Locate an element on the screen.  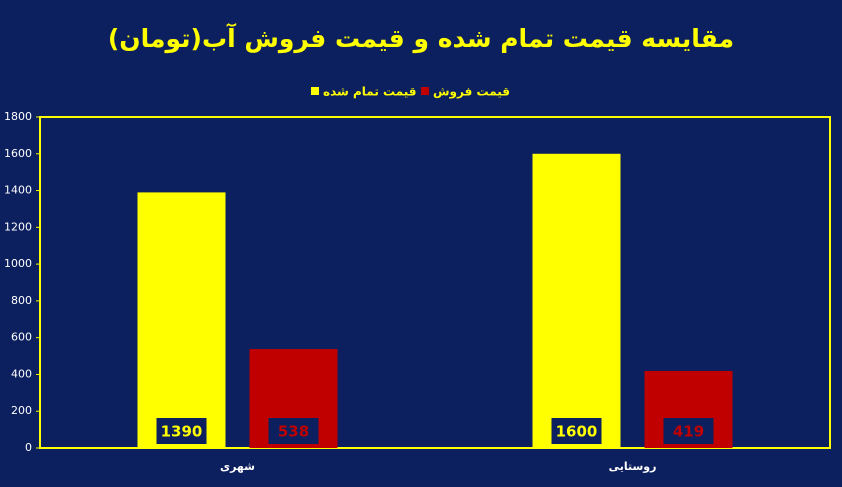
value-label: 538 is located at coordinates (293, 432).